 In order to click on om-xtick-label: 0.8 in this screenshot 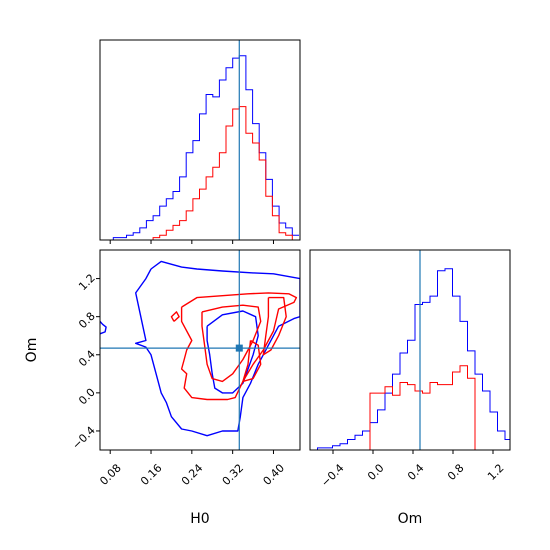, I will do `click(456, 472)`.